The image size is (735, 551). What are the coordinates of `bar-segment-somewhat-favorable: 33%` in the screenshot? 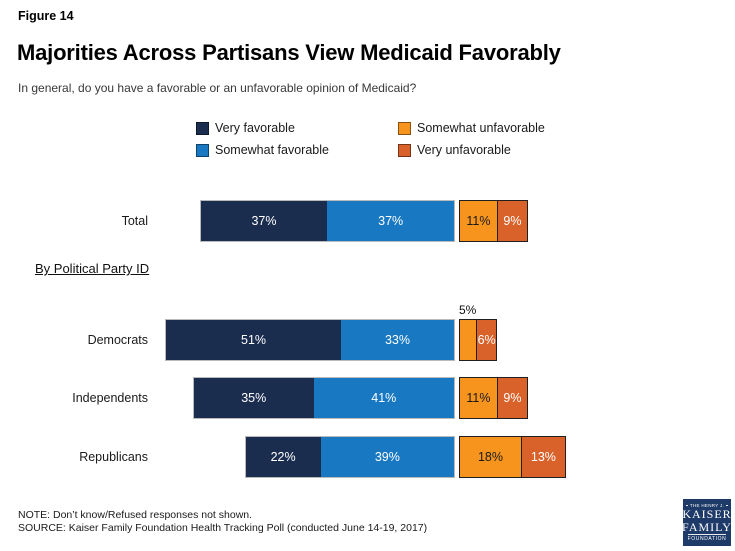 It's located at (397, 340).